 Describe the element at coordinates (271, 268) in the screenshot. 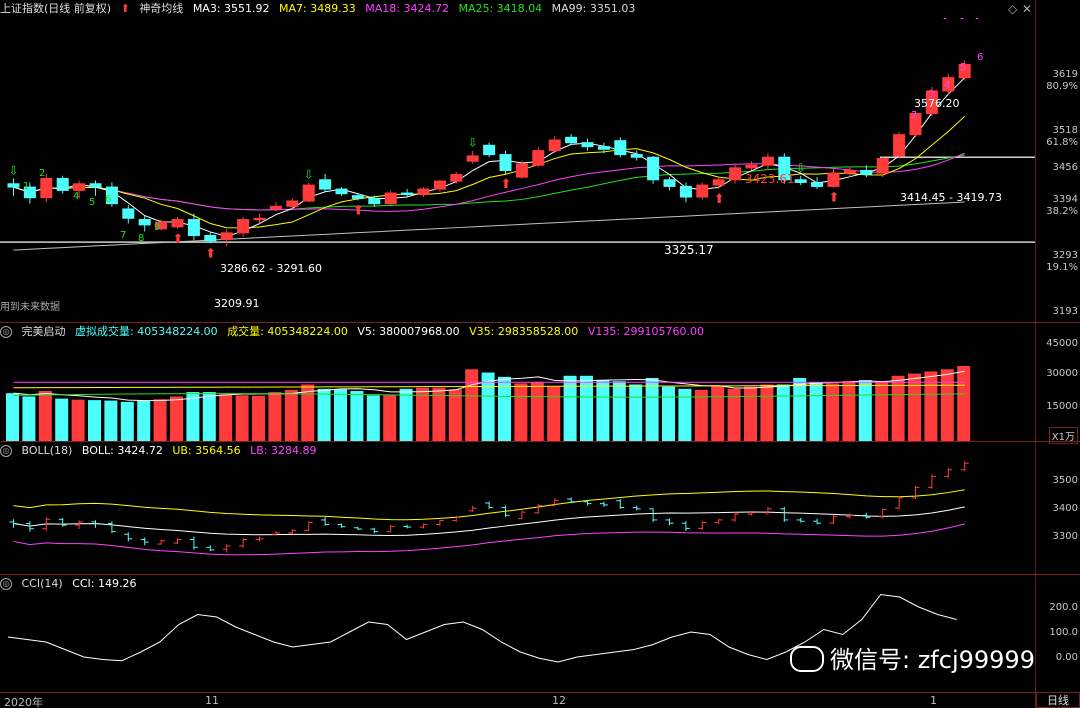

I see `range-left-label: 3286.62 - 3291.60` at that location.